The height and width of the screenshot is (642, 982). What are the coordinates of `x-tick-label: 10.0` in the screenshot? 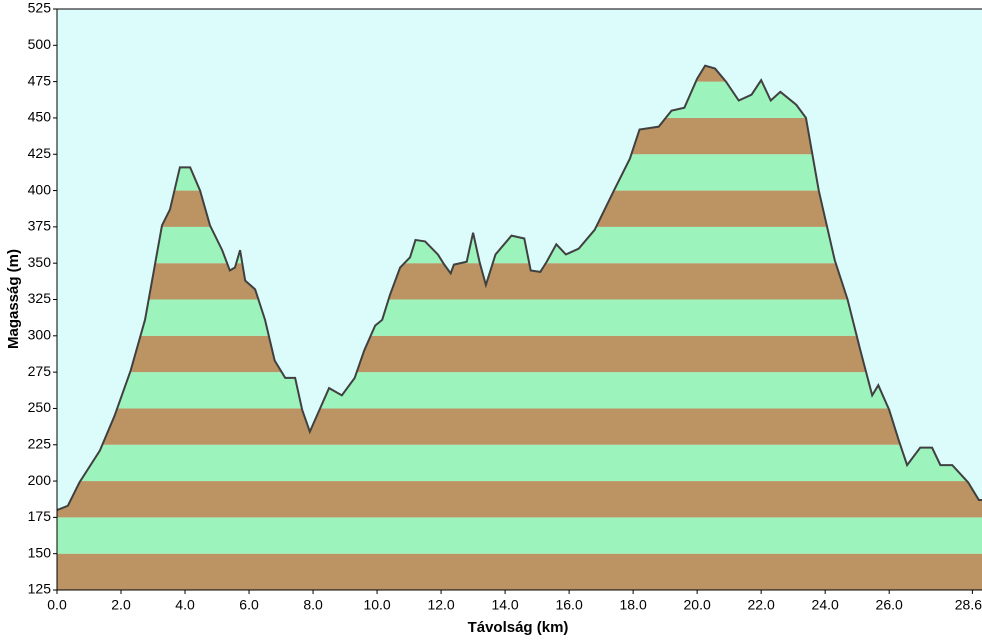 It's located at (376, 605).